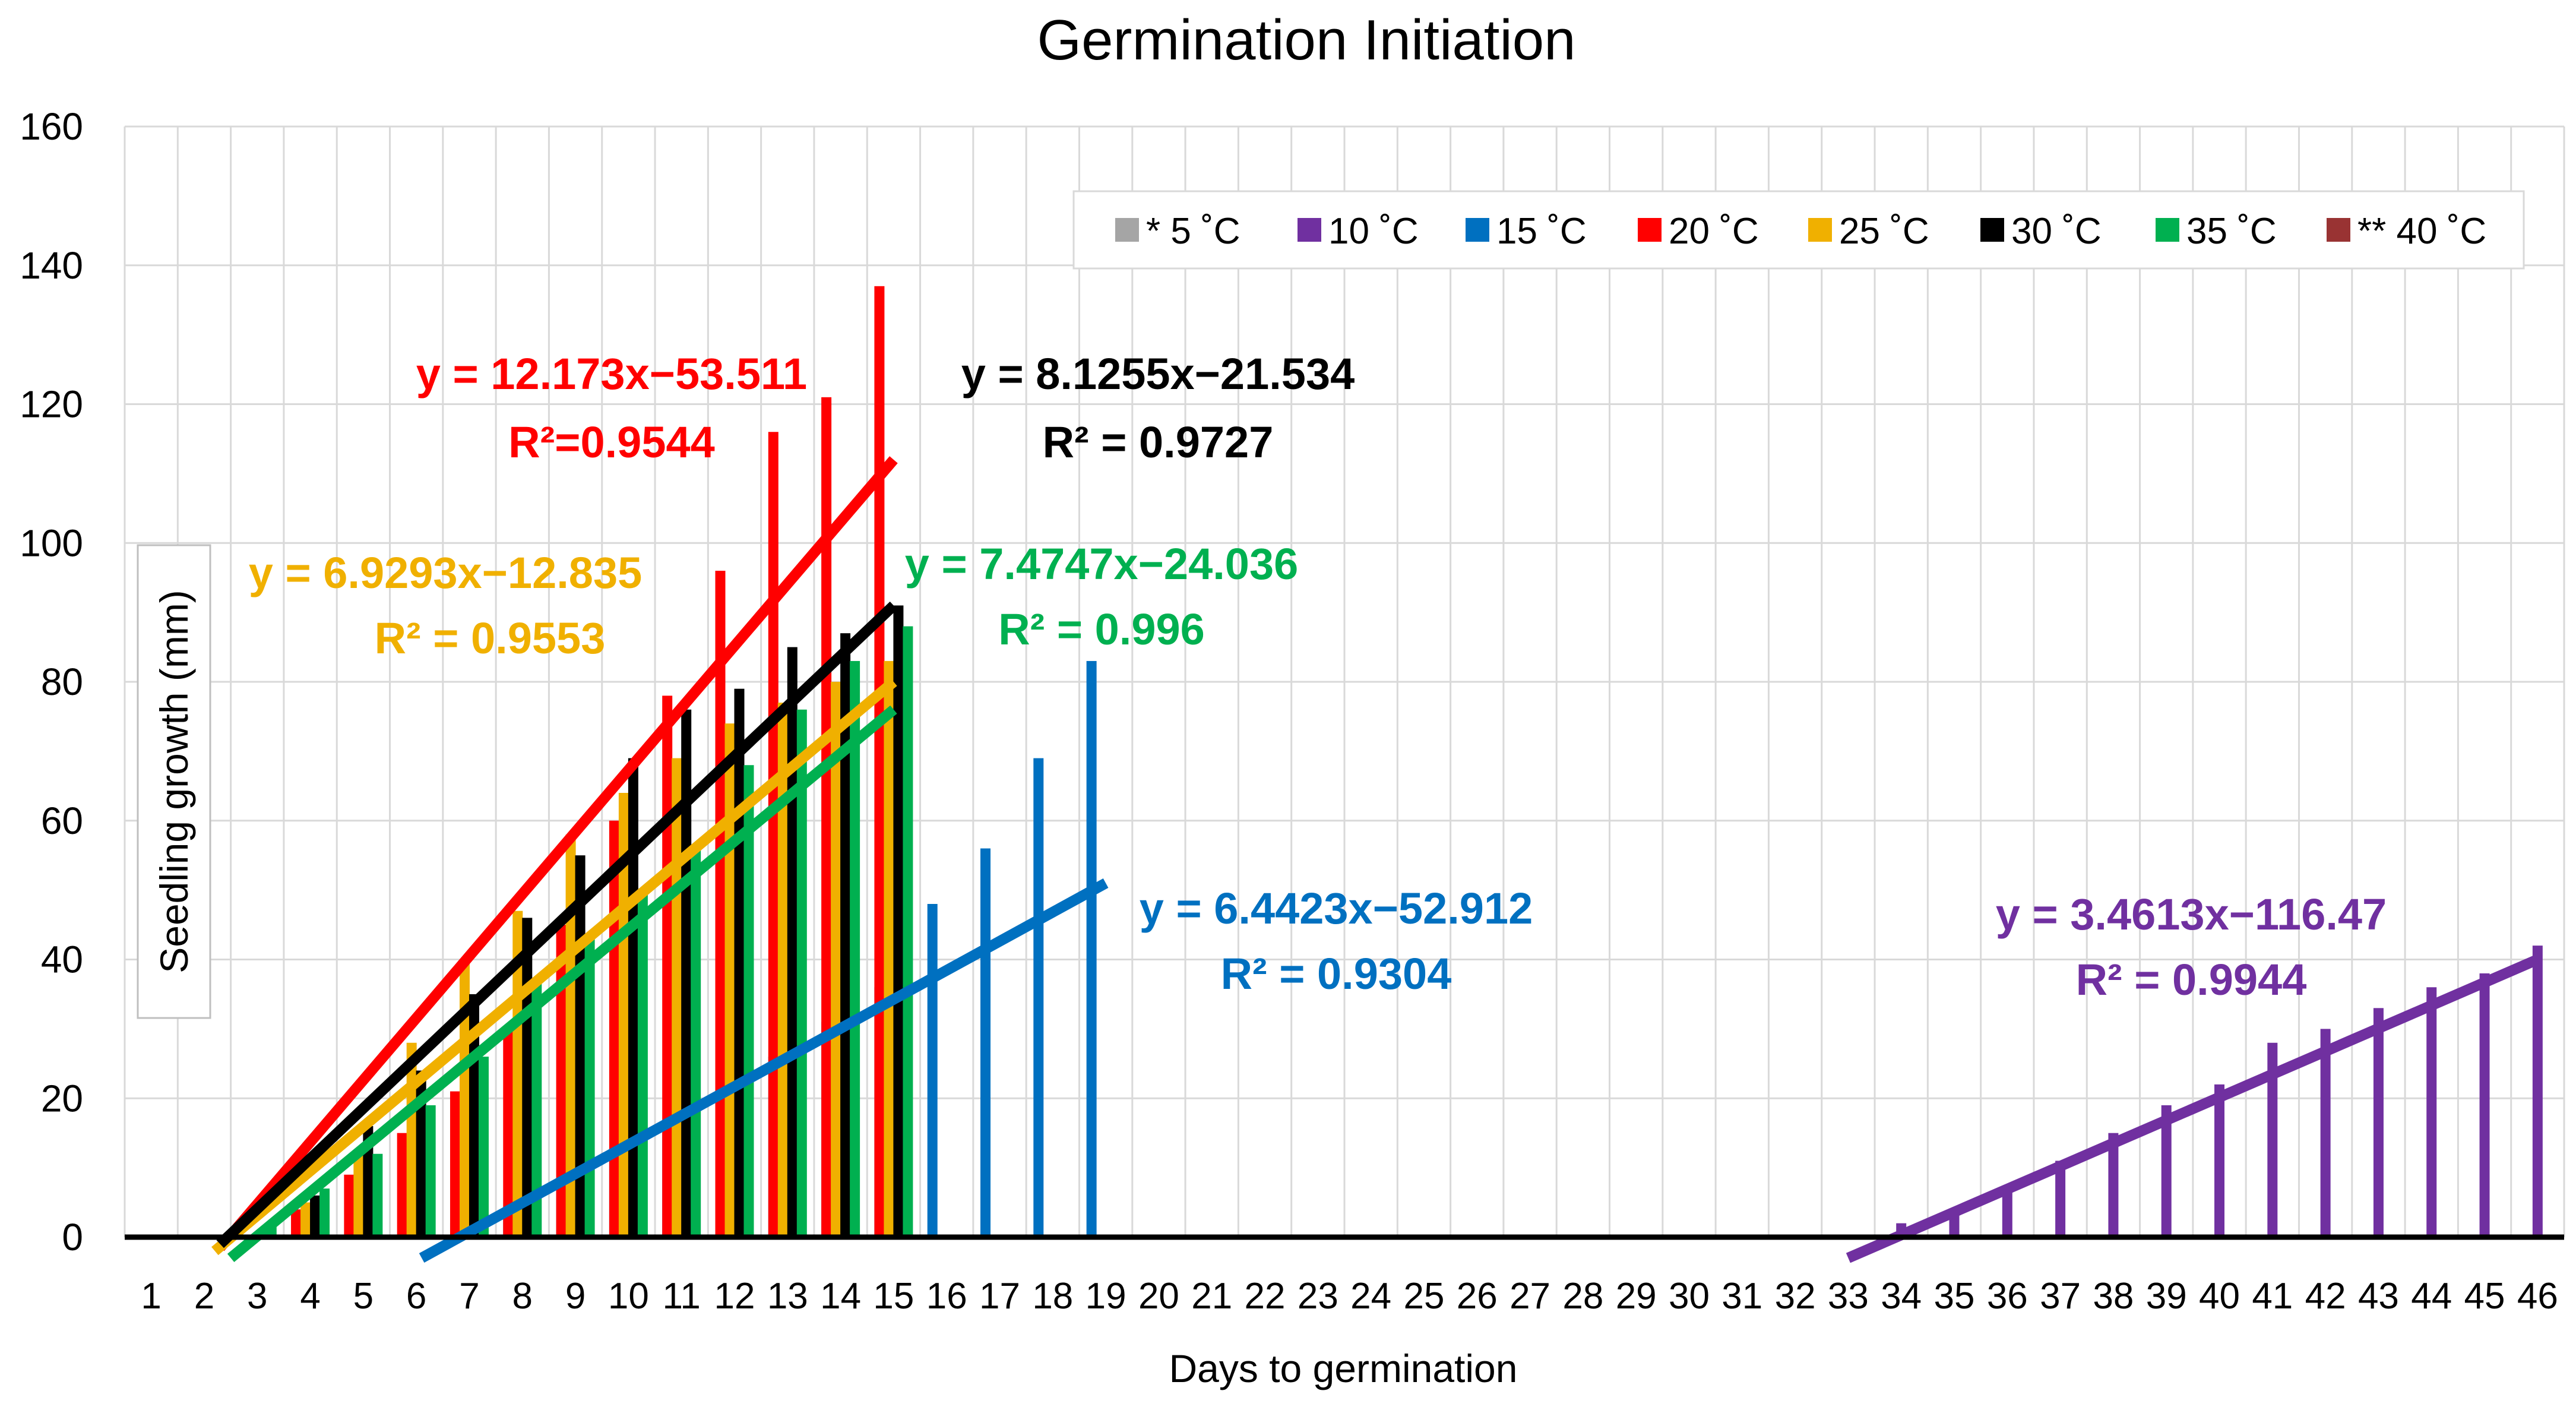 The height and width of the screenshot is (1407, 2576). Describe the element at coordinates (522, 1297) in the screenshot. I see `x-tick-label: 8` at that location.